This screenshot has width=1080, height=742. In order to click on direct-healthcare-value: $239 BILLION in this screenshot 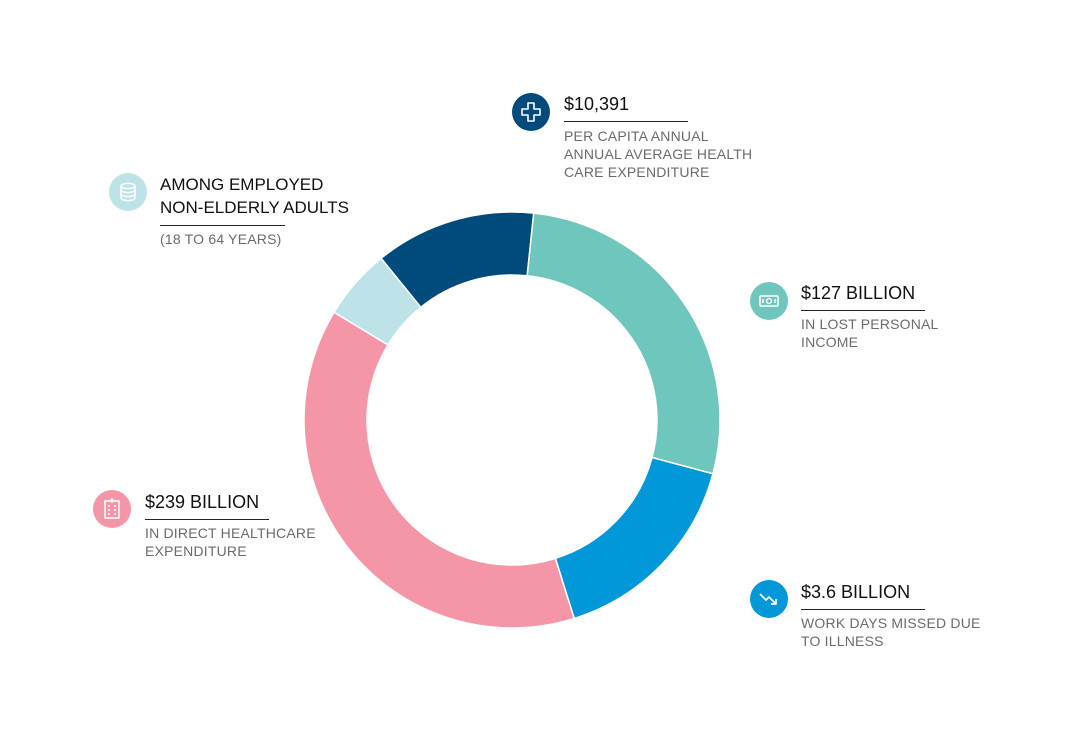, I will do `click(207, 506)`.